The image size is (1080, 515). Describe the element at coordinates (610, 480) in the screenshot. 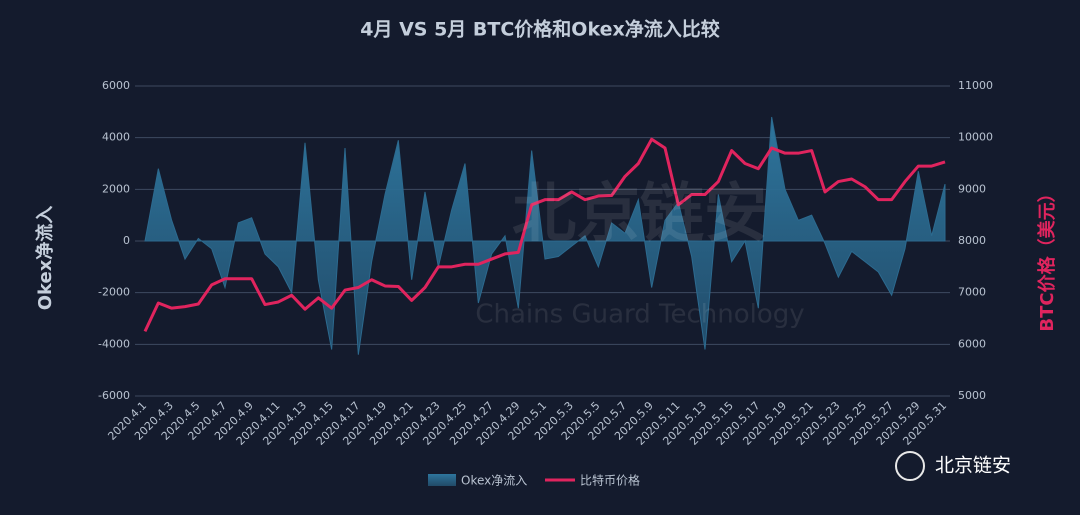

I see `legend-label: 比特币价格` at that location.